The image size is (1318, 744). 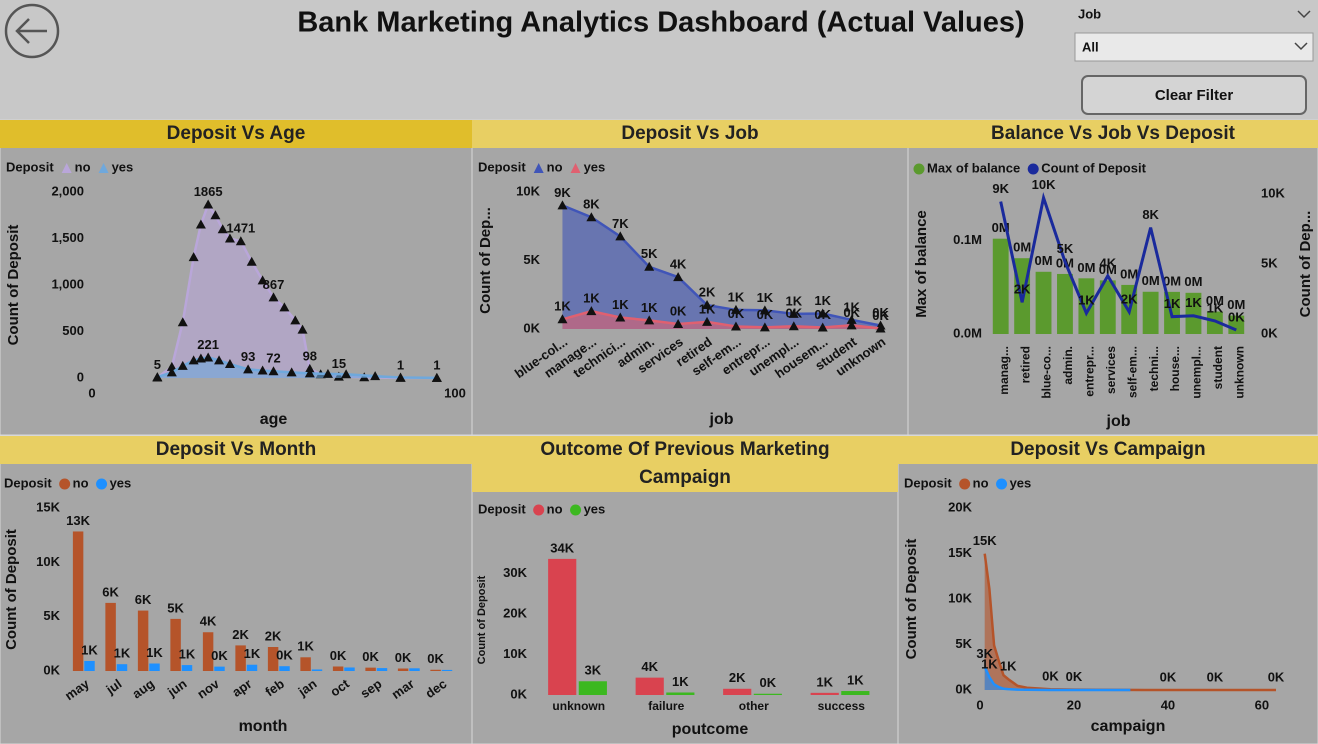 I want to click on y-tick-label: 30K, so click(x=515, y=572).